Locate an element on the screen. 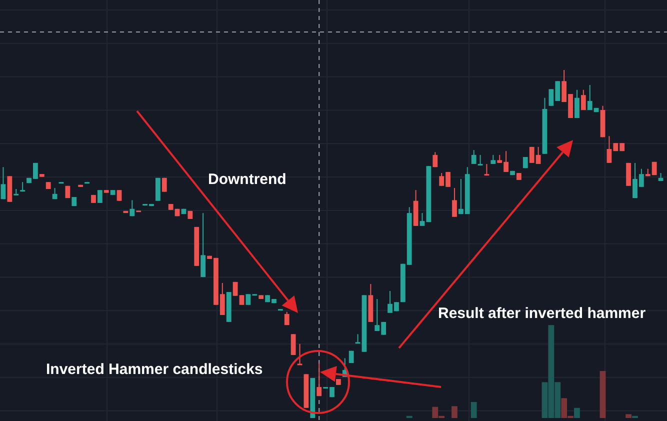  annotation: Downtrend is located at coordinates (247, 179).